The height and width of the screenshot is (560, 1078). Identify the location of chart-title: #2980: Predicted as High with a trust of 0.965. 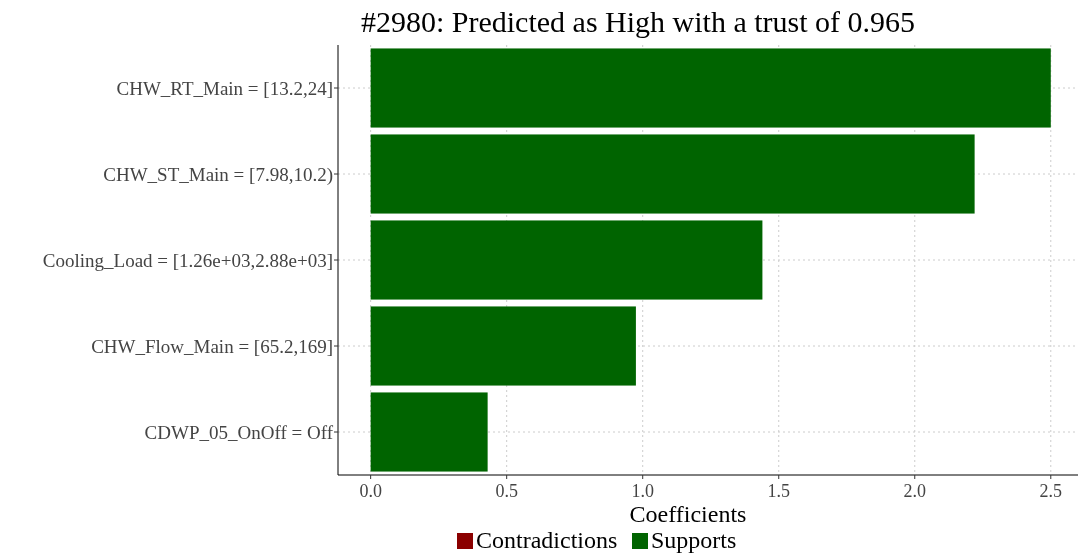
(638, 21).